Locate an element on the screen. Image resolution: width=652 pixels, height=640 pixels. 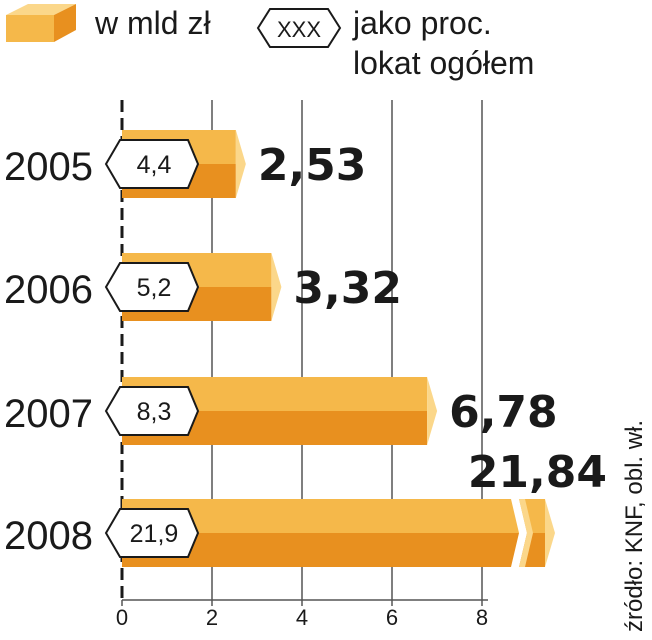
x-tick-label: 2 is located at coordinates (212, 617).